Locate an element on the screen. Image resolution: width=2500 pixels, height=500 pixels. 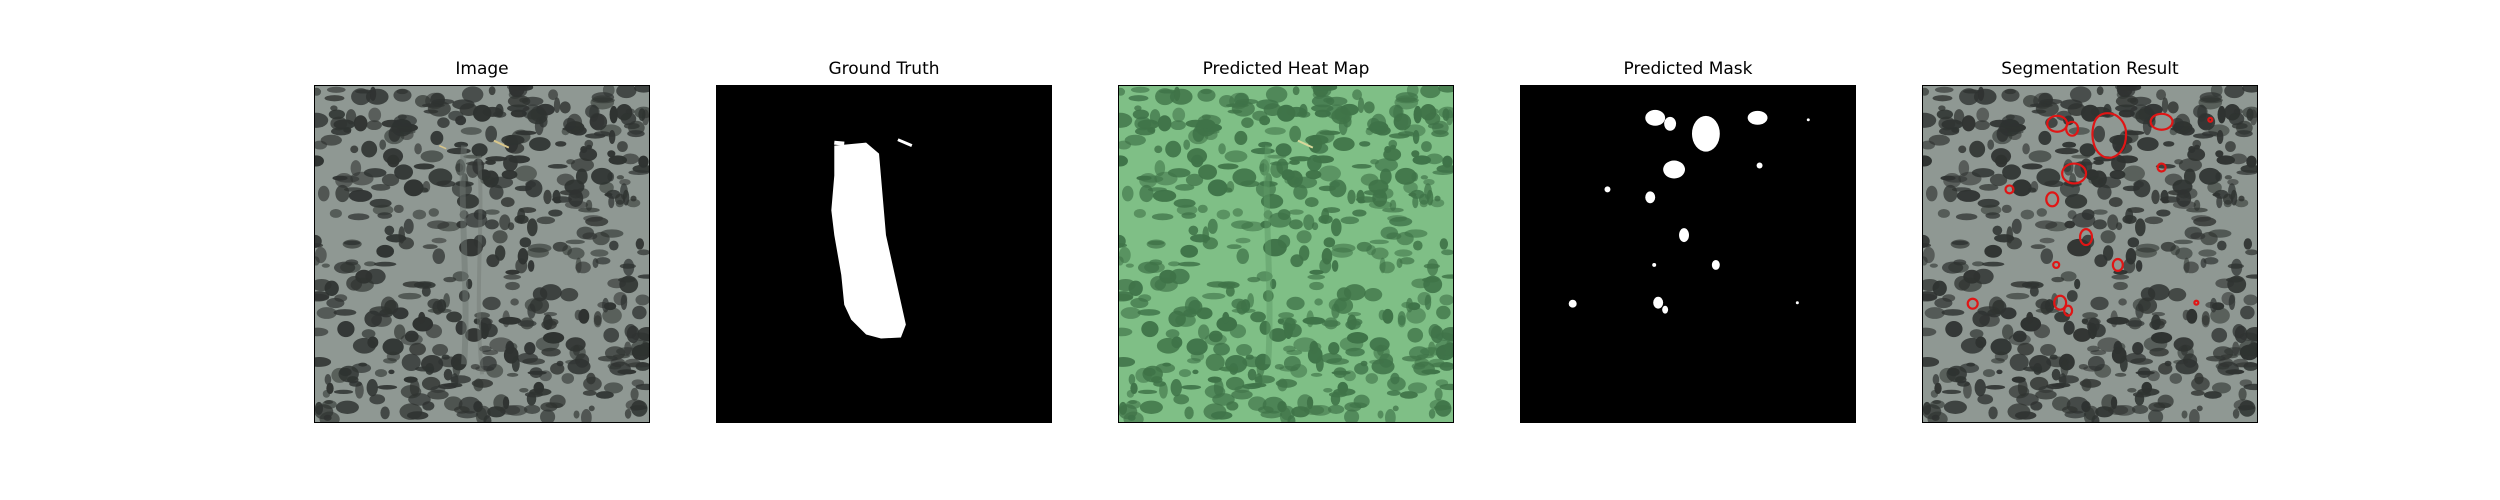
heat-map-panel is located at coordinates (1286, 254).